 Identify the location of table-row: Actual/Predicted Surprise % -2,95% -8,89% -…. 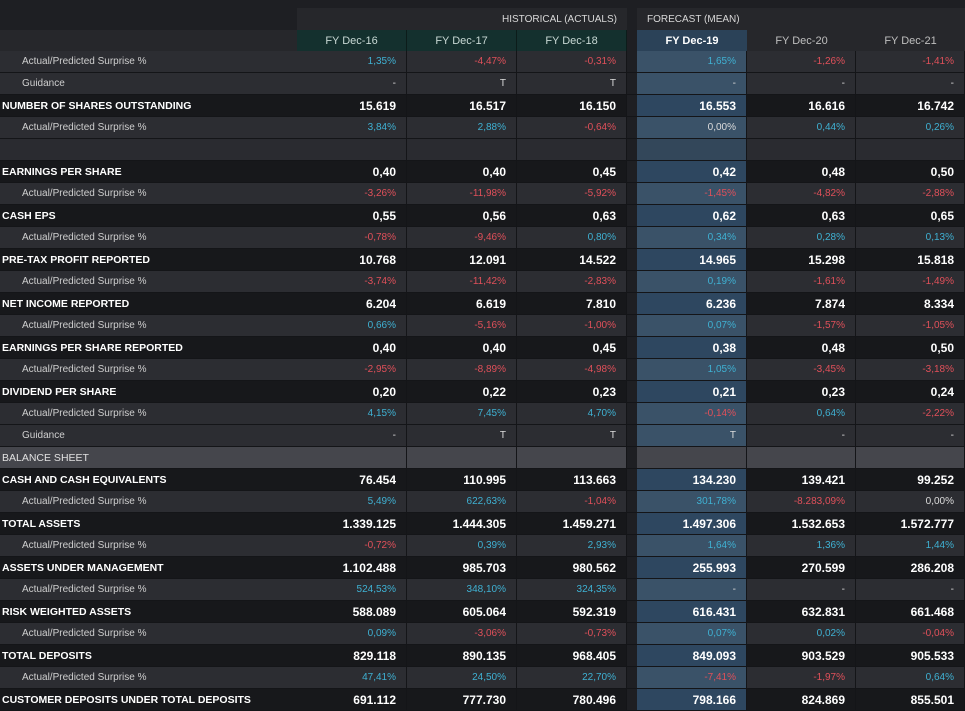
(482, 370).